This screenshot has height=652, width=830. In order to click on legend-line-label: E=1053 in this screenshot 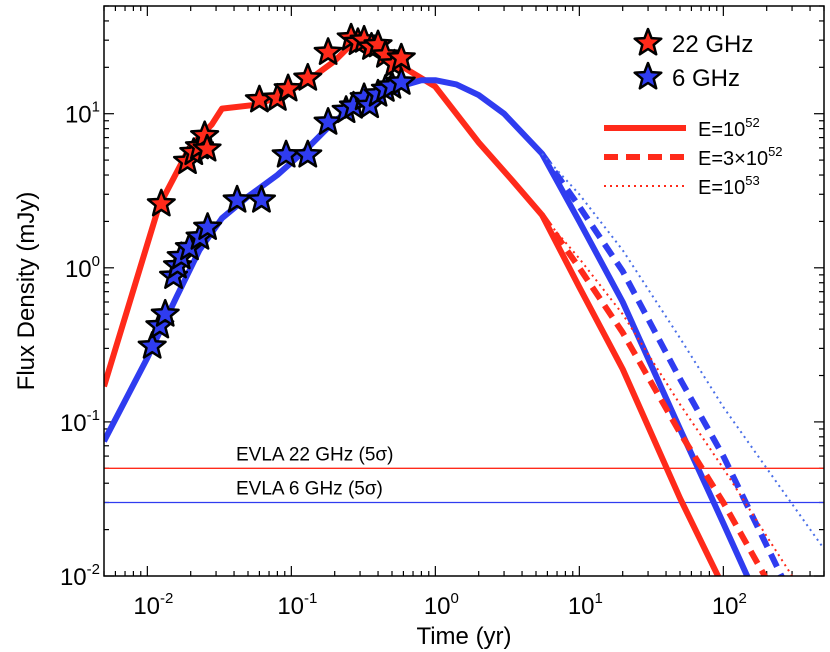, I will do `click(729, 186)`.